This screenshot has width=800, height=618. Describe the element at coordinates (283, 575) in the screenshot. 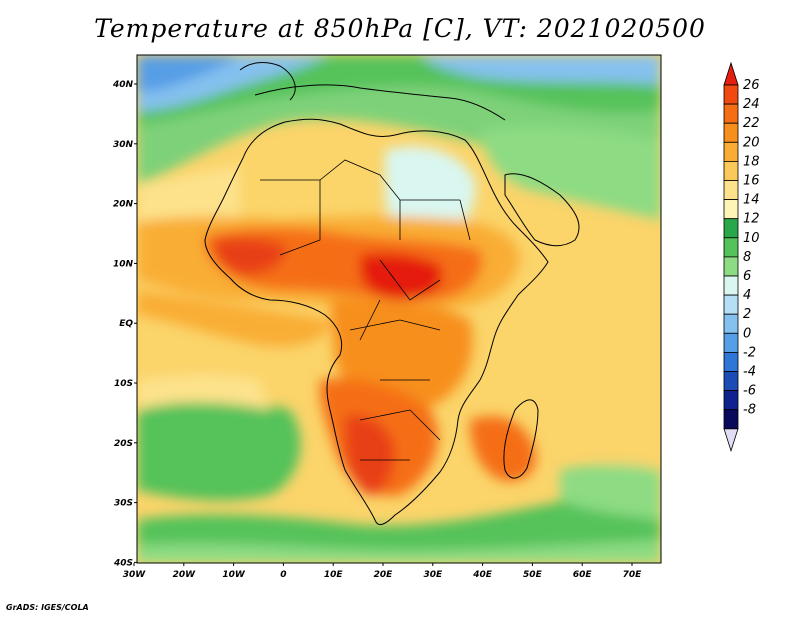

I see `lon-tick-label: 0` at that location.